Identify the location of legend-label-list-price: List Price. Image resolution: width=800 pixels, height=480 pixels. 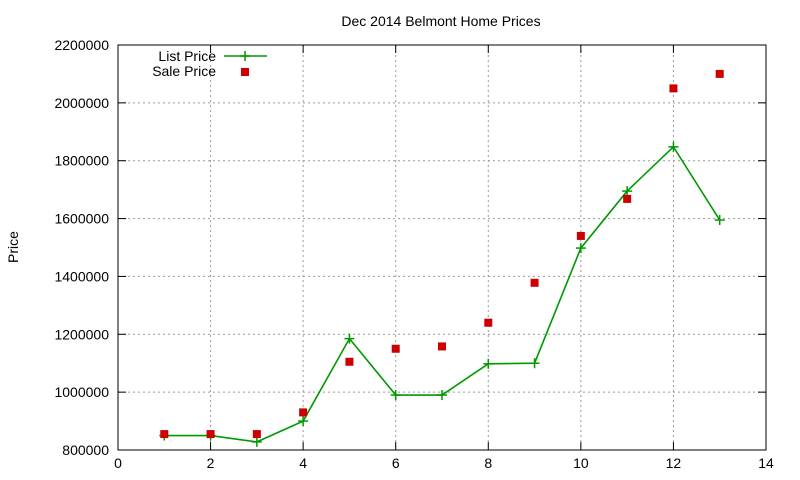
(187, 56).